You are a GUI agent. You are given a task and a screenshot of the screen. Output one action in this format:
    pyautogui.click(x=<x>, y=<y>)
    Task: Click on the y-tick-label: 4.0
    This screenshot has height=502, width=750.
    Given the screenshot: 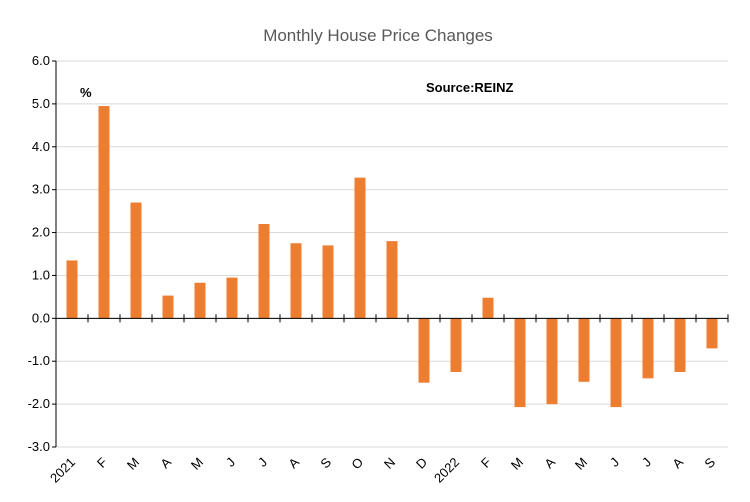 What is the action you would take?
    pyautogui.click(x=41, y=146)
    